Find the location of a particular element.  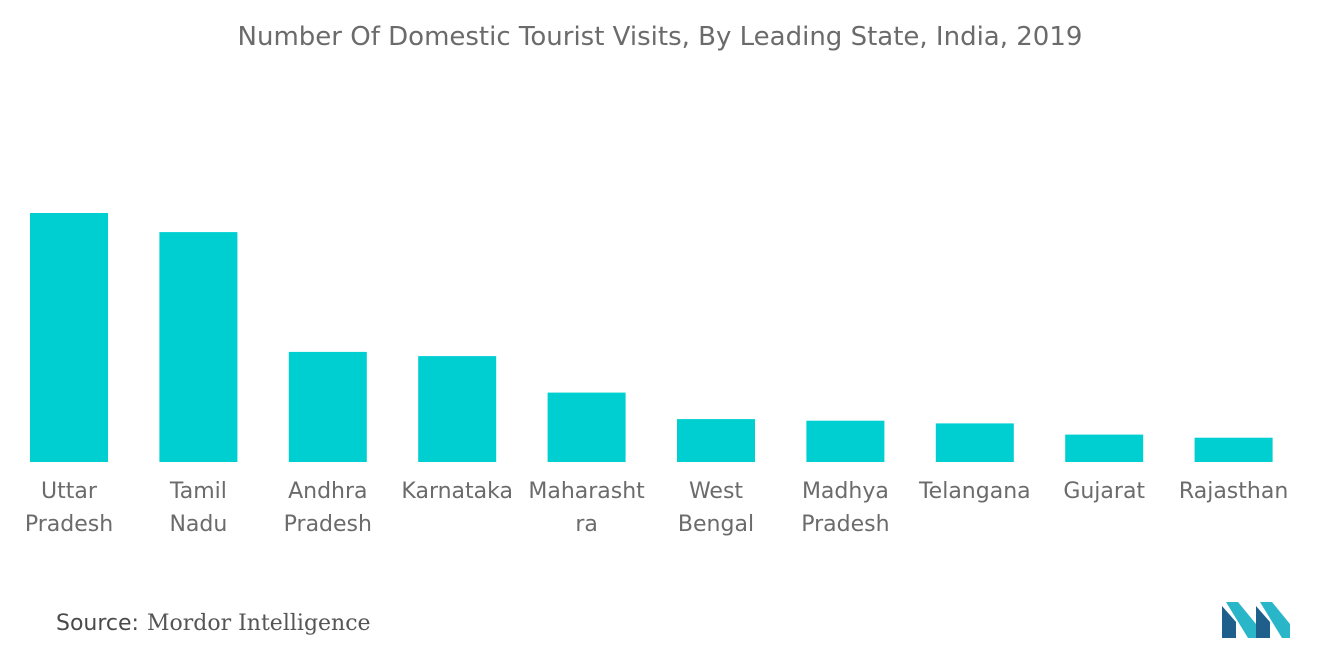

x-tick-label-line: Tamil is located at coordinates (198, 491).